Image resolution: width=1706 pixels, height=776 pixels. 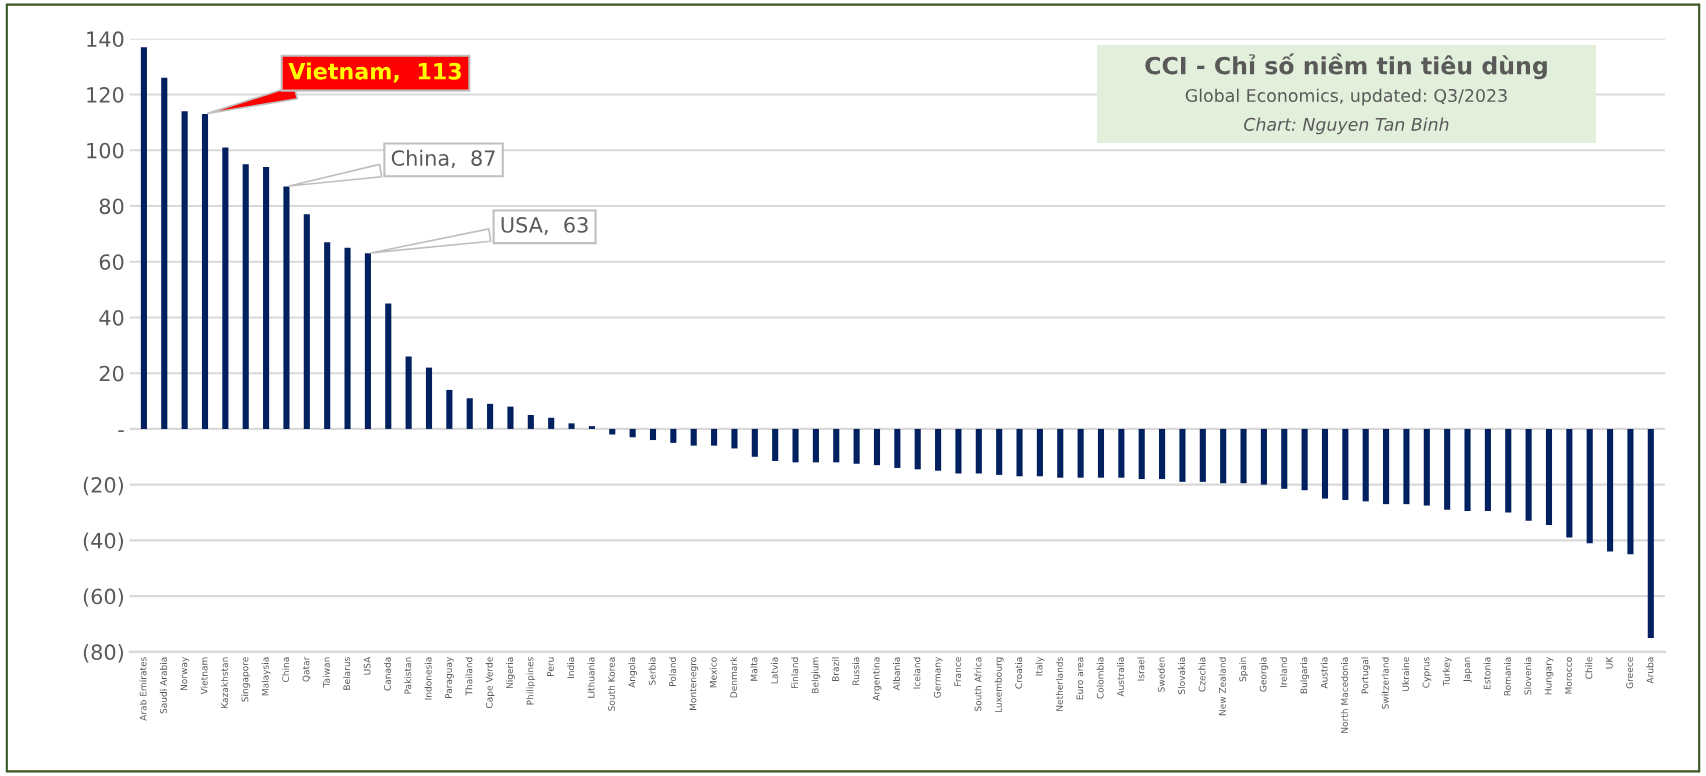 I want to click on x-tick-label: Germany, so click(x=938, y=677).